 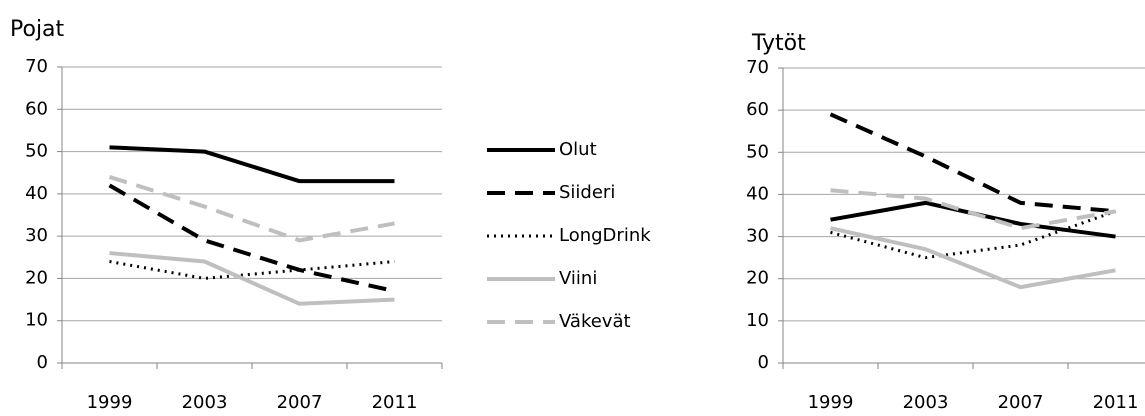 I want to click on legend-label: Viini, so click(x=578, y=278).